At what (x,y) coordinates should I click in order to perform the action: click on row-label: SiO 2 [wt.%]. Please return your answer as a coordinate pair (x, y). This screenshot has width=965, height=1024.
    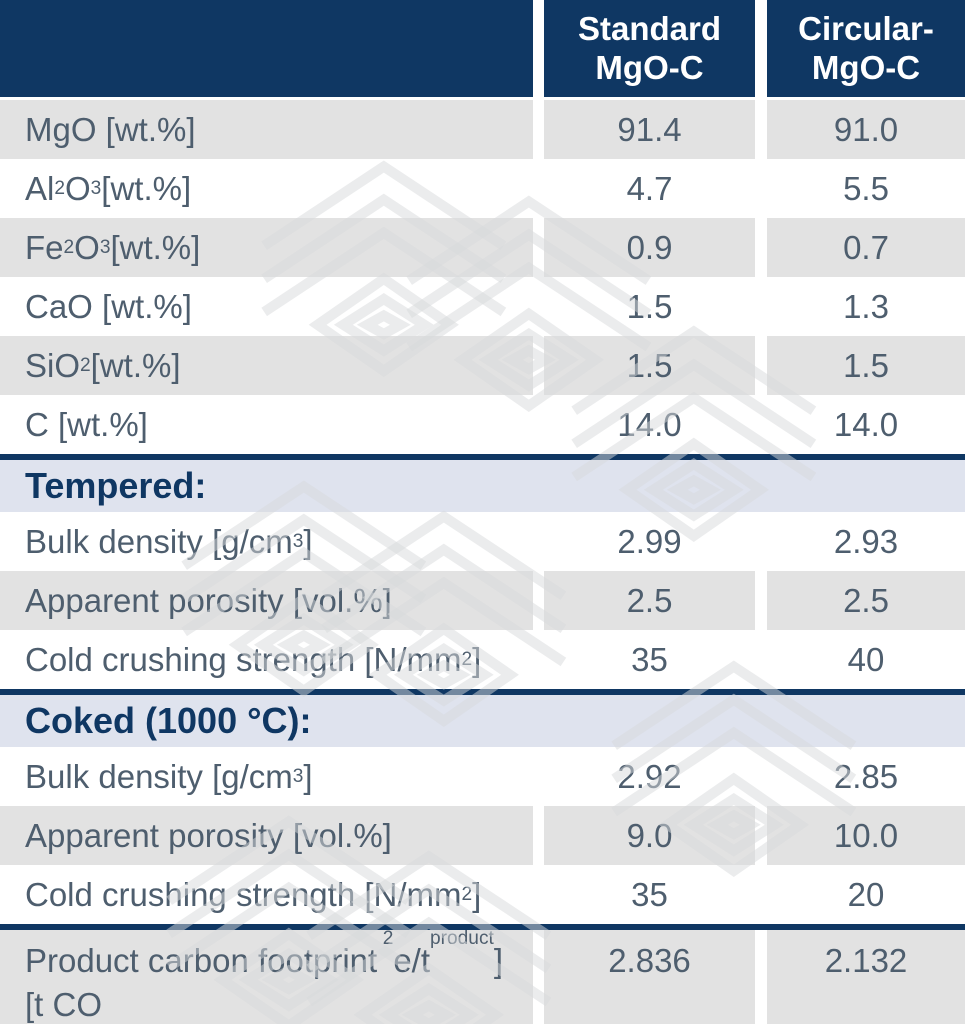
    Looking at the image, I should click on (266, 365).